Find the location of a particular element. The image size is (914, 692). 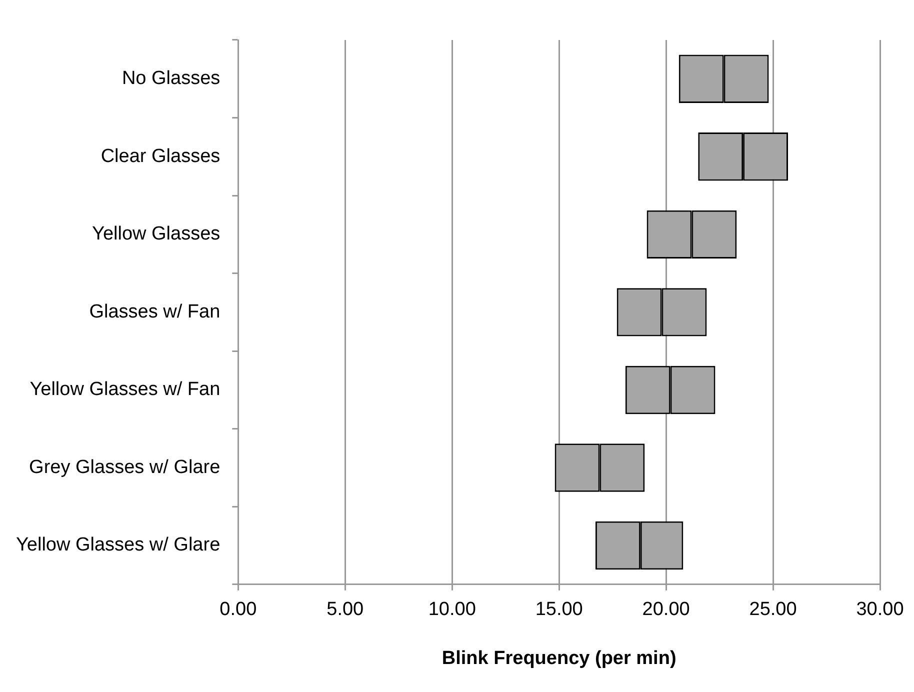

y-tick-label: Yellow Glasses w/ Glare is located at coordinates (118, 545).